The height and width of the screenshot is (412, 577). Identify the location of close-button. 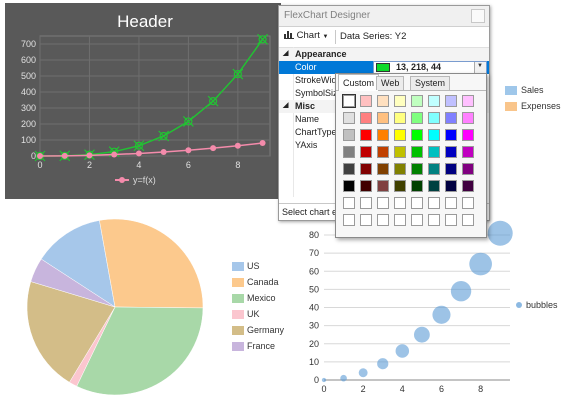
(478, 16).